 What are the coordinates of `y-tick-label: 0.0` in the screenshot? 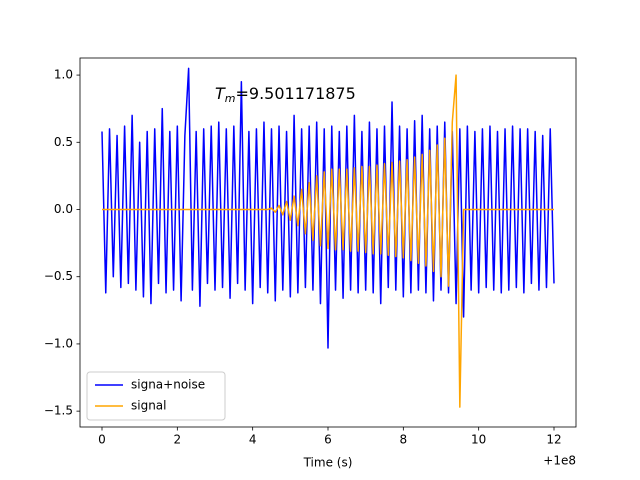 It's located at (63, 209).